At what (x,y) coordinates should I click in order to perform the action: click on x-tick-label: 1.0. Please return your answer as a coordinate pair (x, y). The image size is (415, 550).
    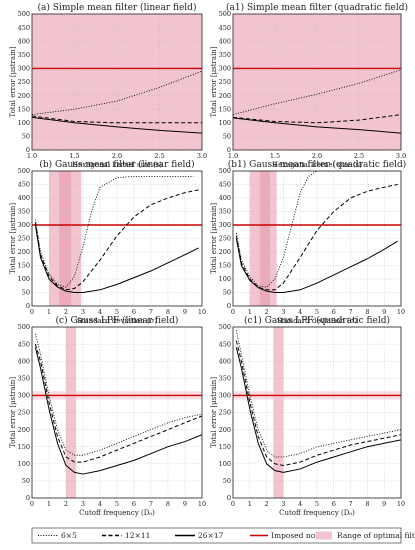
    Looking at the image, I should click on (233, 156).